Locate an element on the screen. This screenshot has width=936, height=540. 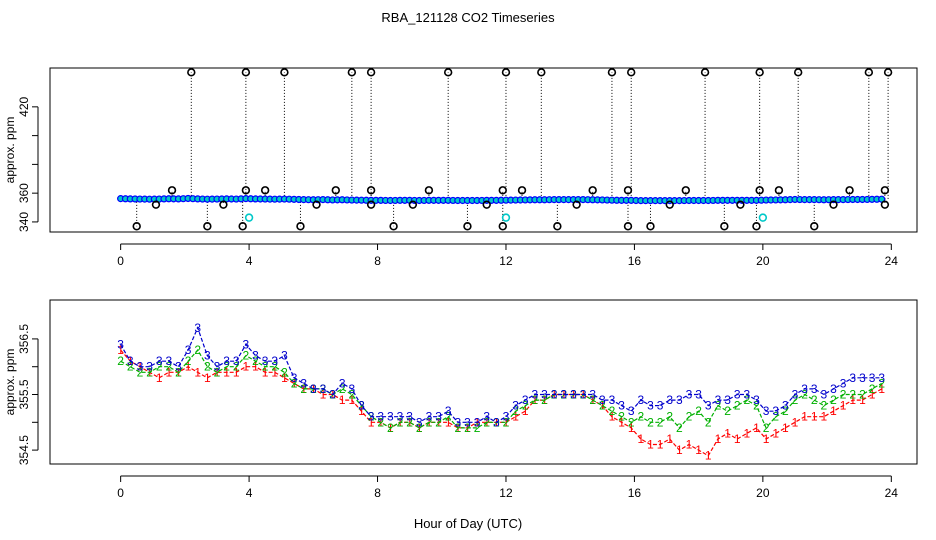
x-tick-label: 4 is located at coordinates (249, 493).